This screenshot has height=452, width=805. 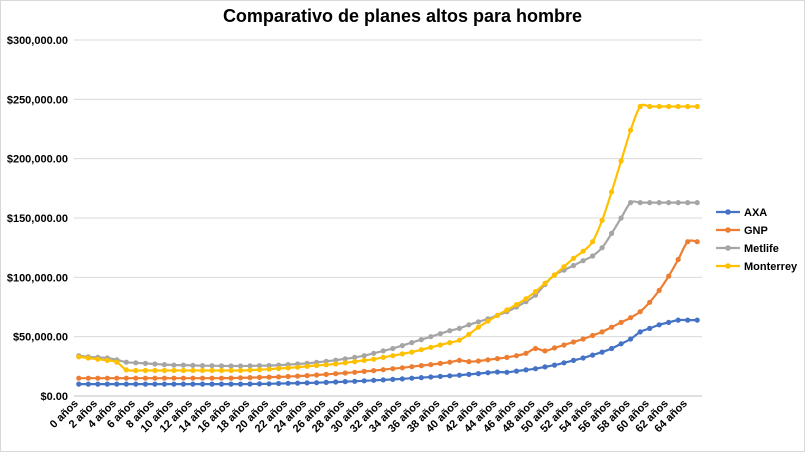 What do you see at coordinates (37, 219) in the screenshot?
I see `y-tick-label: $150,000.00` at bounding box center [37, 219].